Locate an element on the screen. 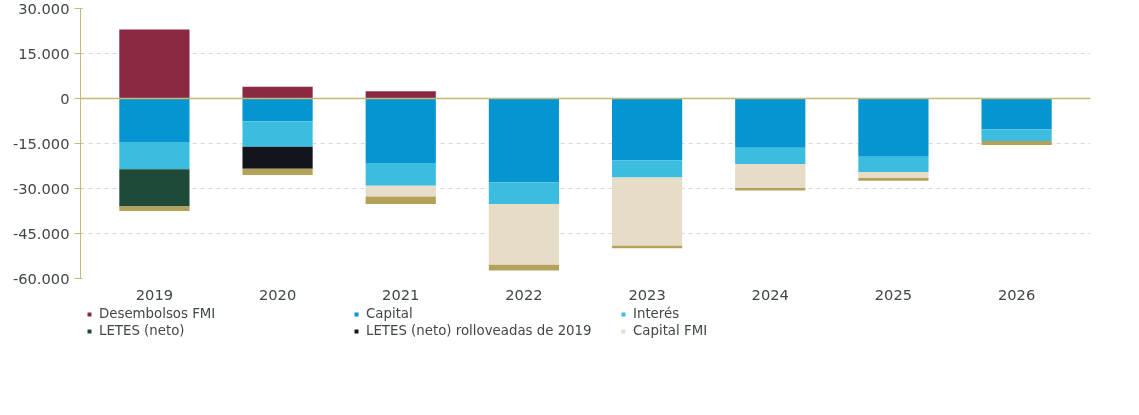 The image size is (1139, 415). legend-label: Desembolsos FMI is located at coordinates (158, 313).